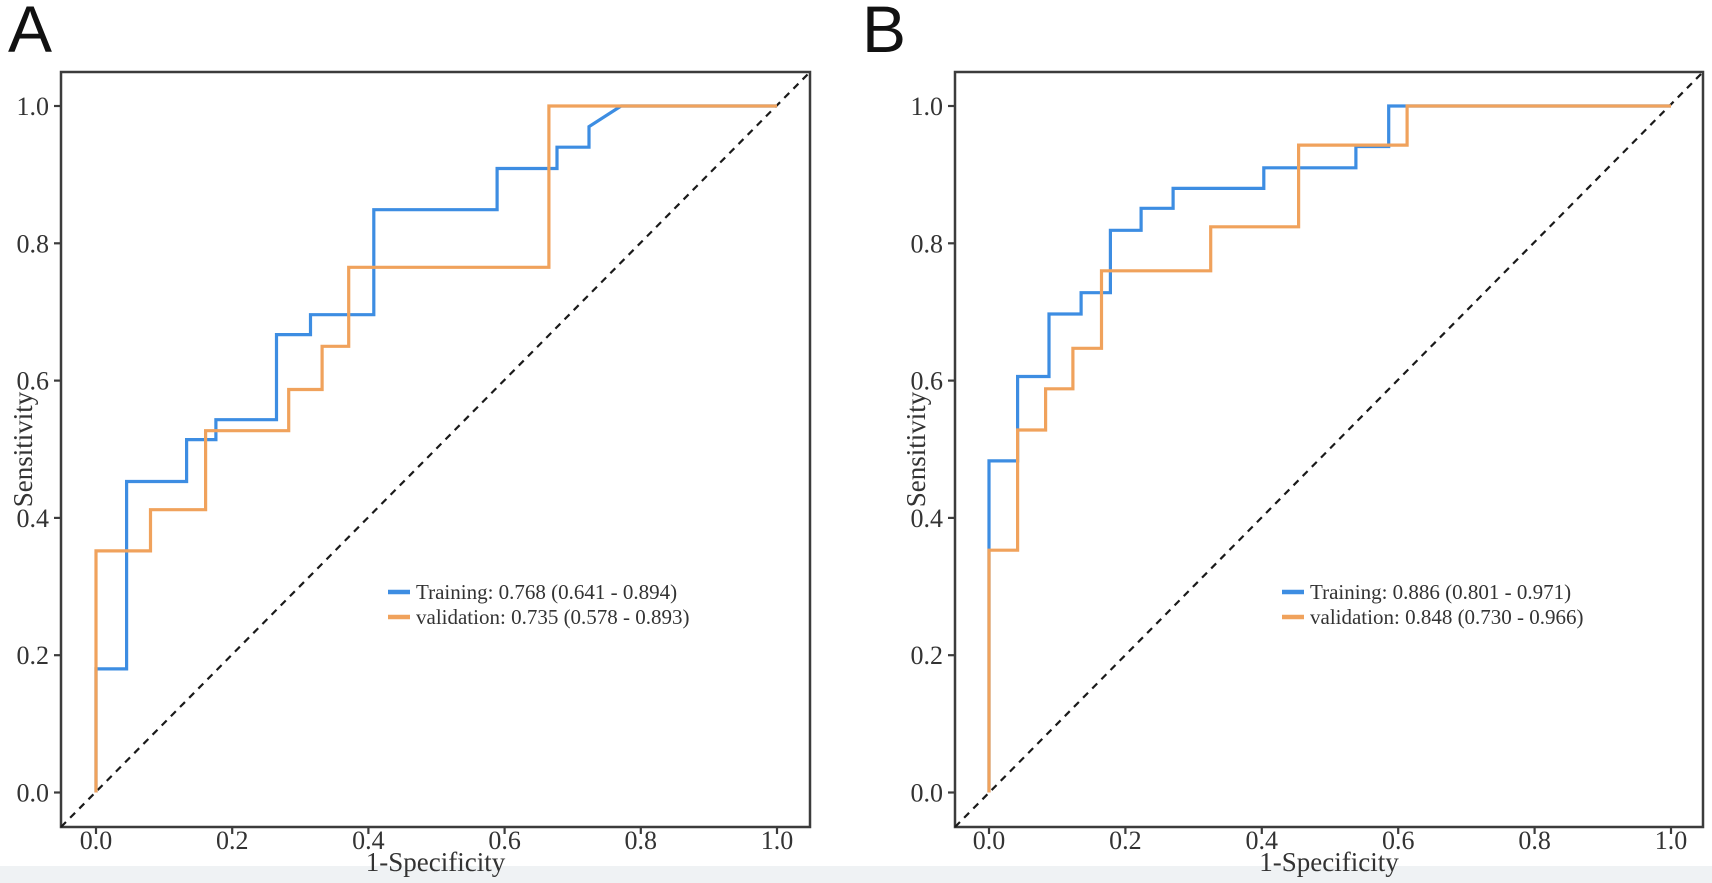  What do you see at coordinates (884, 33) in the screenshot?
I see `panel-letter-B: B` at bounding box center [884, 33].